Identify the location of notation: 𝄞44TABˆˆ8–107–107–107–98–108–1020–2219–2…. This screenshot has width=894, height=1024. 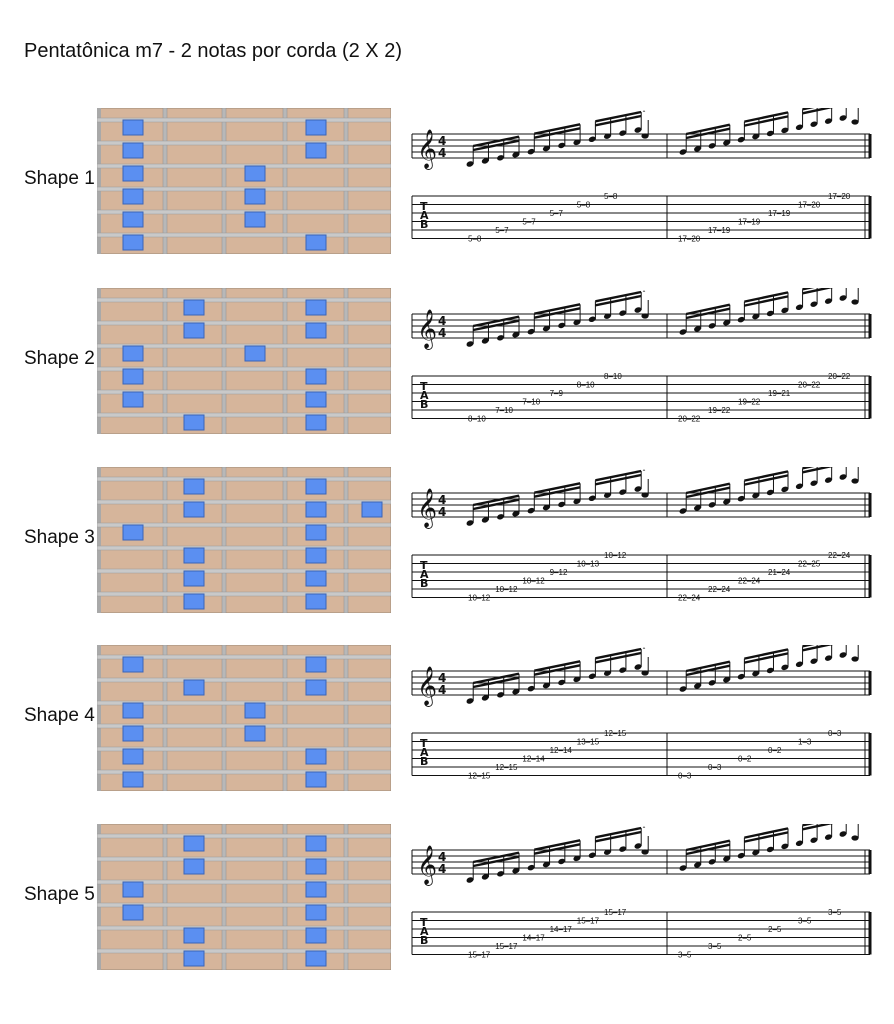
(644, 361).